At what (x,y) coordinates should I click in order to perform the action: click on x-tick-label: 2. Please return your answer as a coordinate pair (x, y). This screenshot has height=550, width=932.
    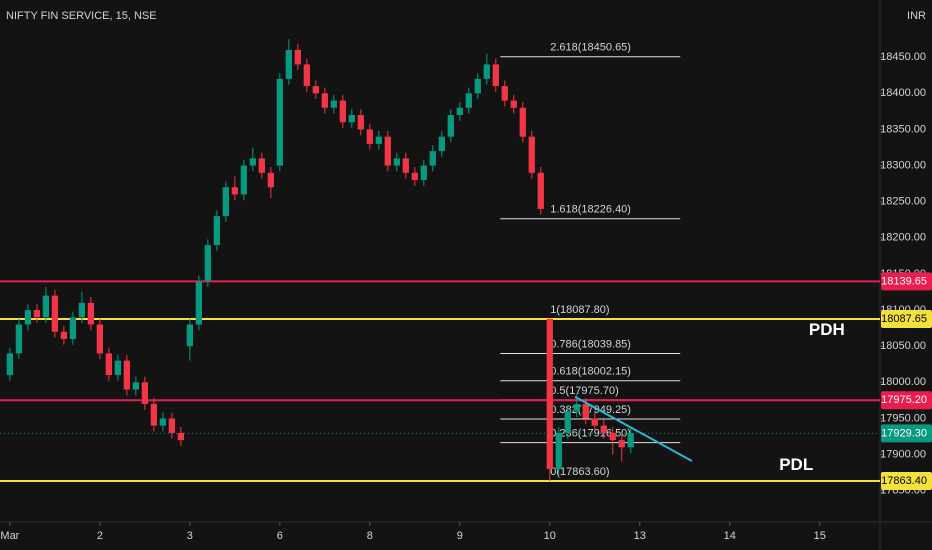
    Looking at the image, I should click on (100, 536).